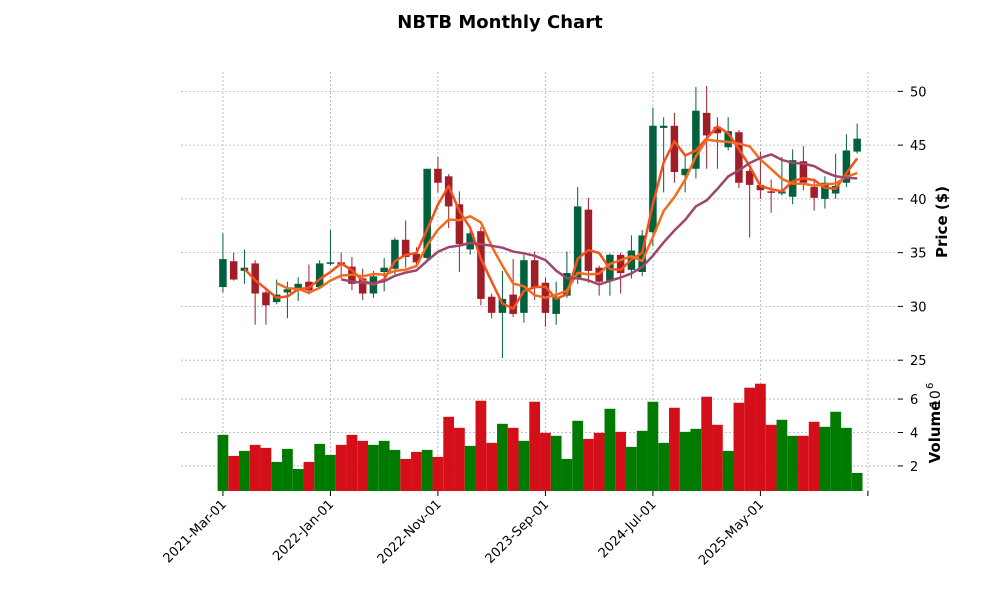 The height and width of the screenshot is (604, 1000). What do you see at coordinates (918, 146) in the screenshot?
I see `price-tick-label: 45` at bounding box center [918, 146].